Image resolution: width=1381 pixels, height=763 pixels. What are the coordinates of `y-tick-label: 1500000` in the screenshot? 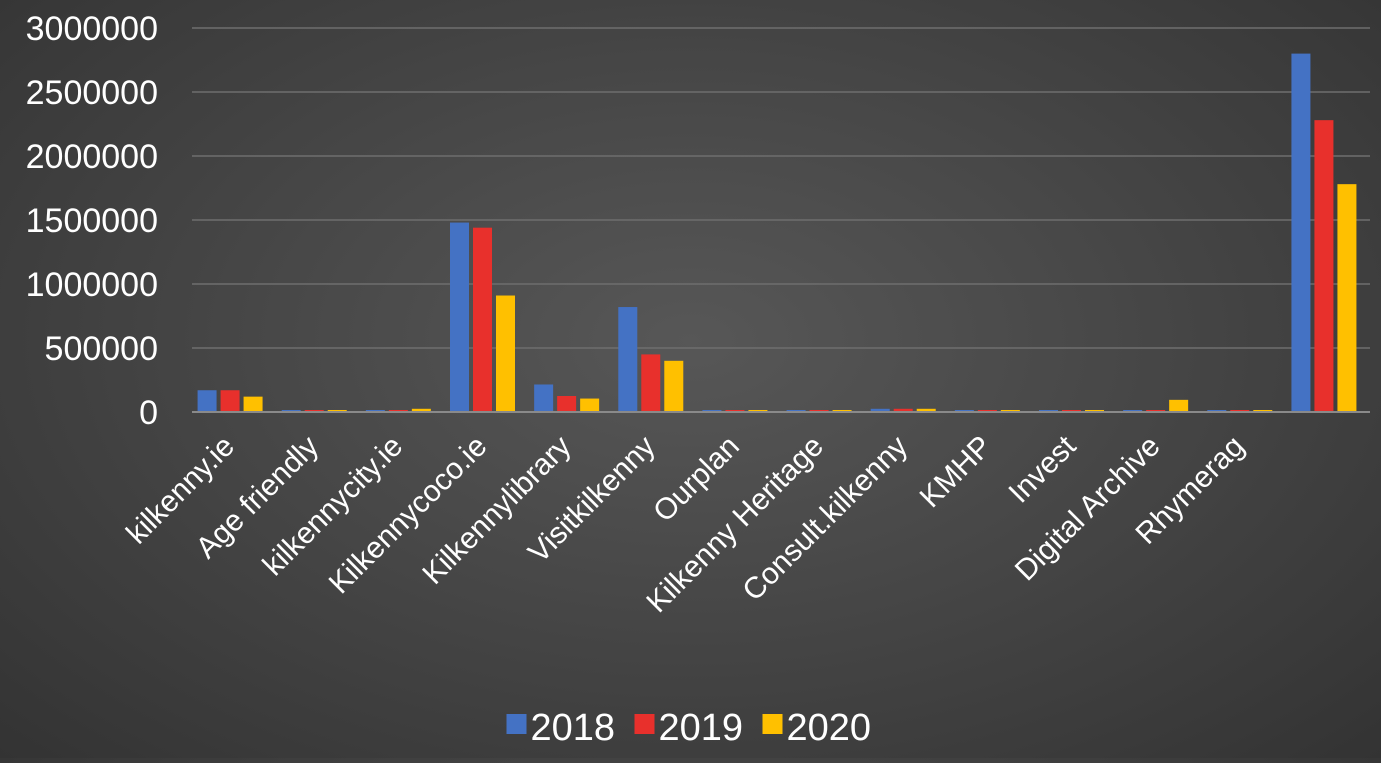 It's located at (92, 221).